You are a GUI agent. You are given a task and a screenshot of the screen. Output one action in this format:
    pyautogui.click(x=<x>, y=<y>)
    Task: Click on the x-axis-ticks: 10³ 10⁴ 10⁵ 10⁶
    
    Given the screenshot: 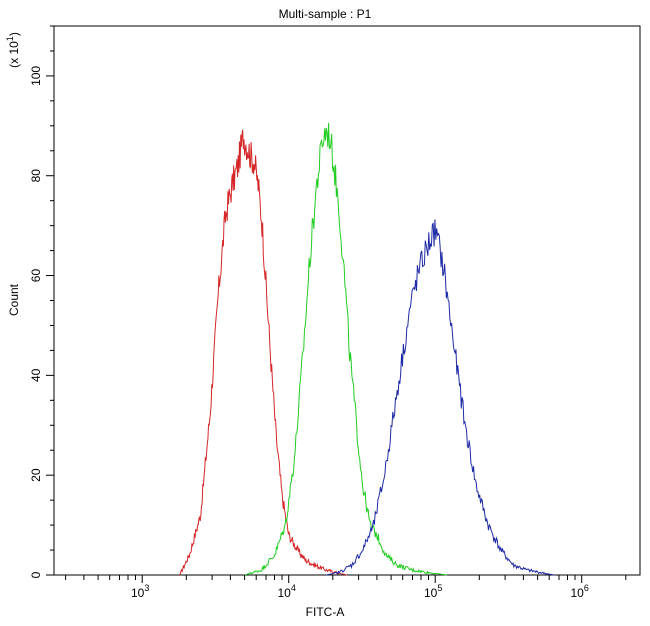 What is the action you would take?
    pyautogui.click(x=346, y=587)
    